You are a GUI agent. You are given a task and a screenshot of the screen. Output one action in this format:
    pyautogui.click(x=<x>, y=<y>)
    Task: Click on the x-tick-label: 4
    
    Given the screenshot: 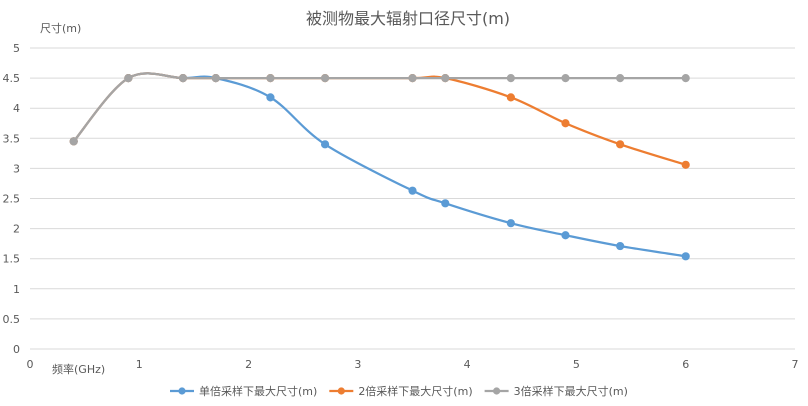 What is the action you would take?
    pyautogui.click(x=467, y=364)
    